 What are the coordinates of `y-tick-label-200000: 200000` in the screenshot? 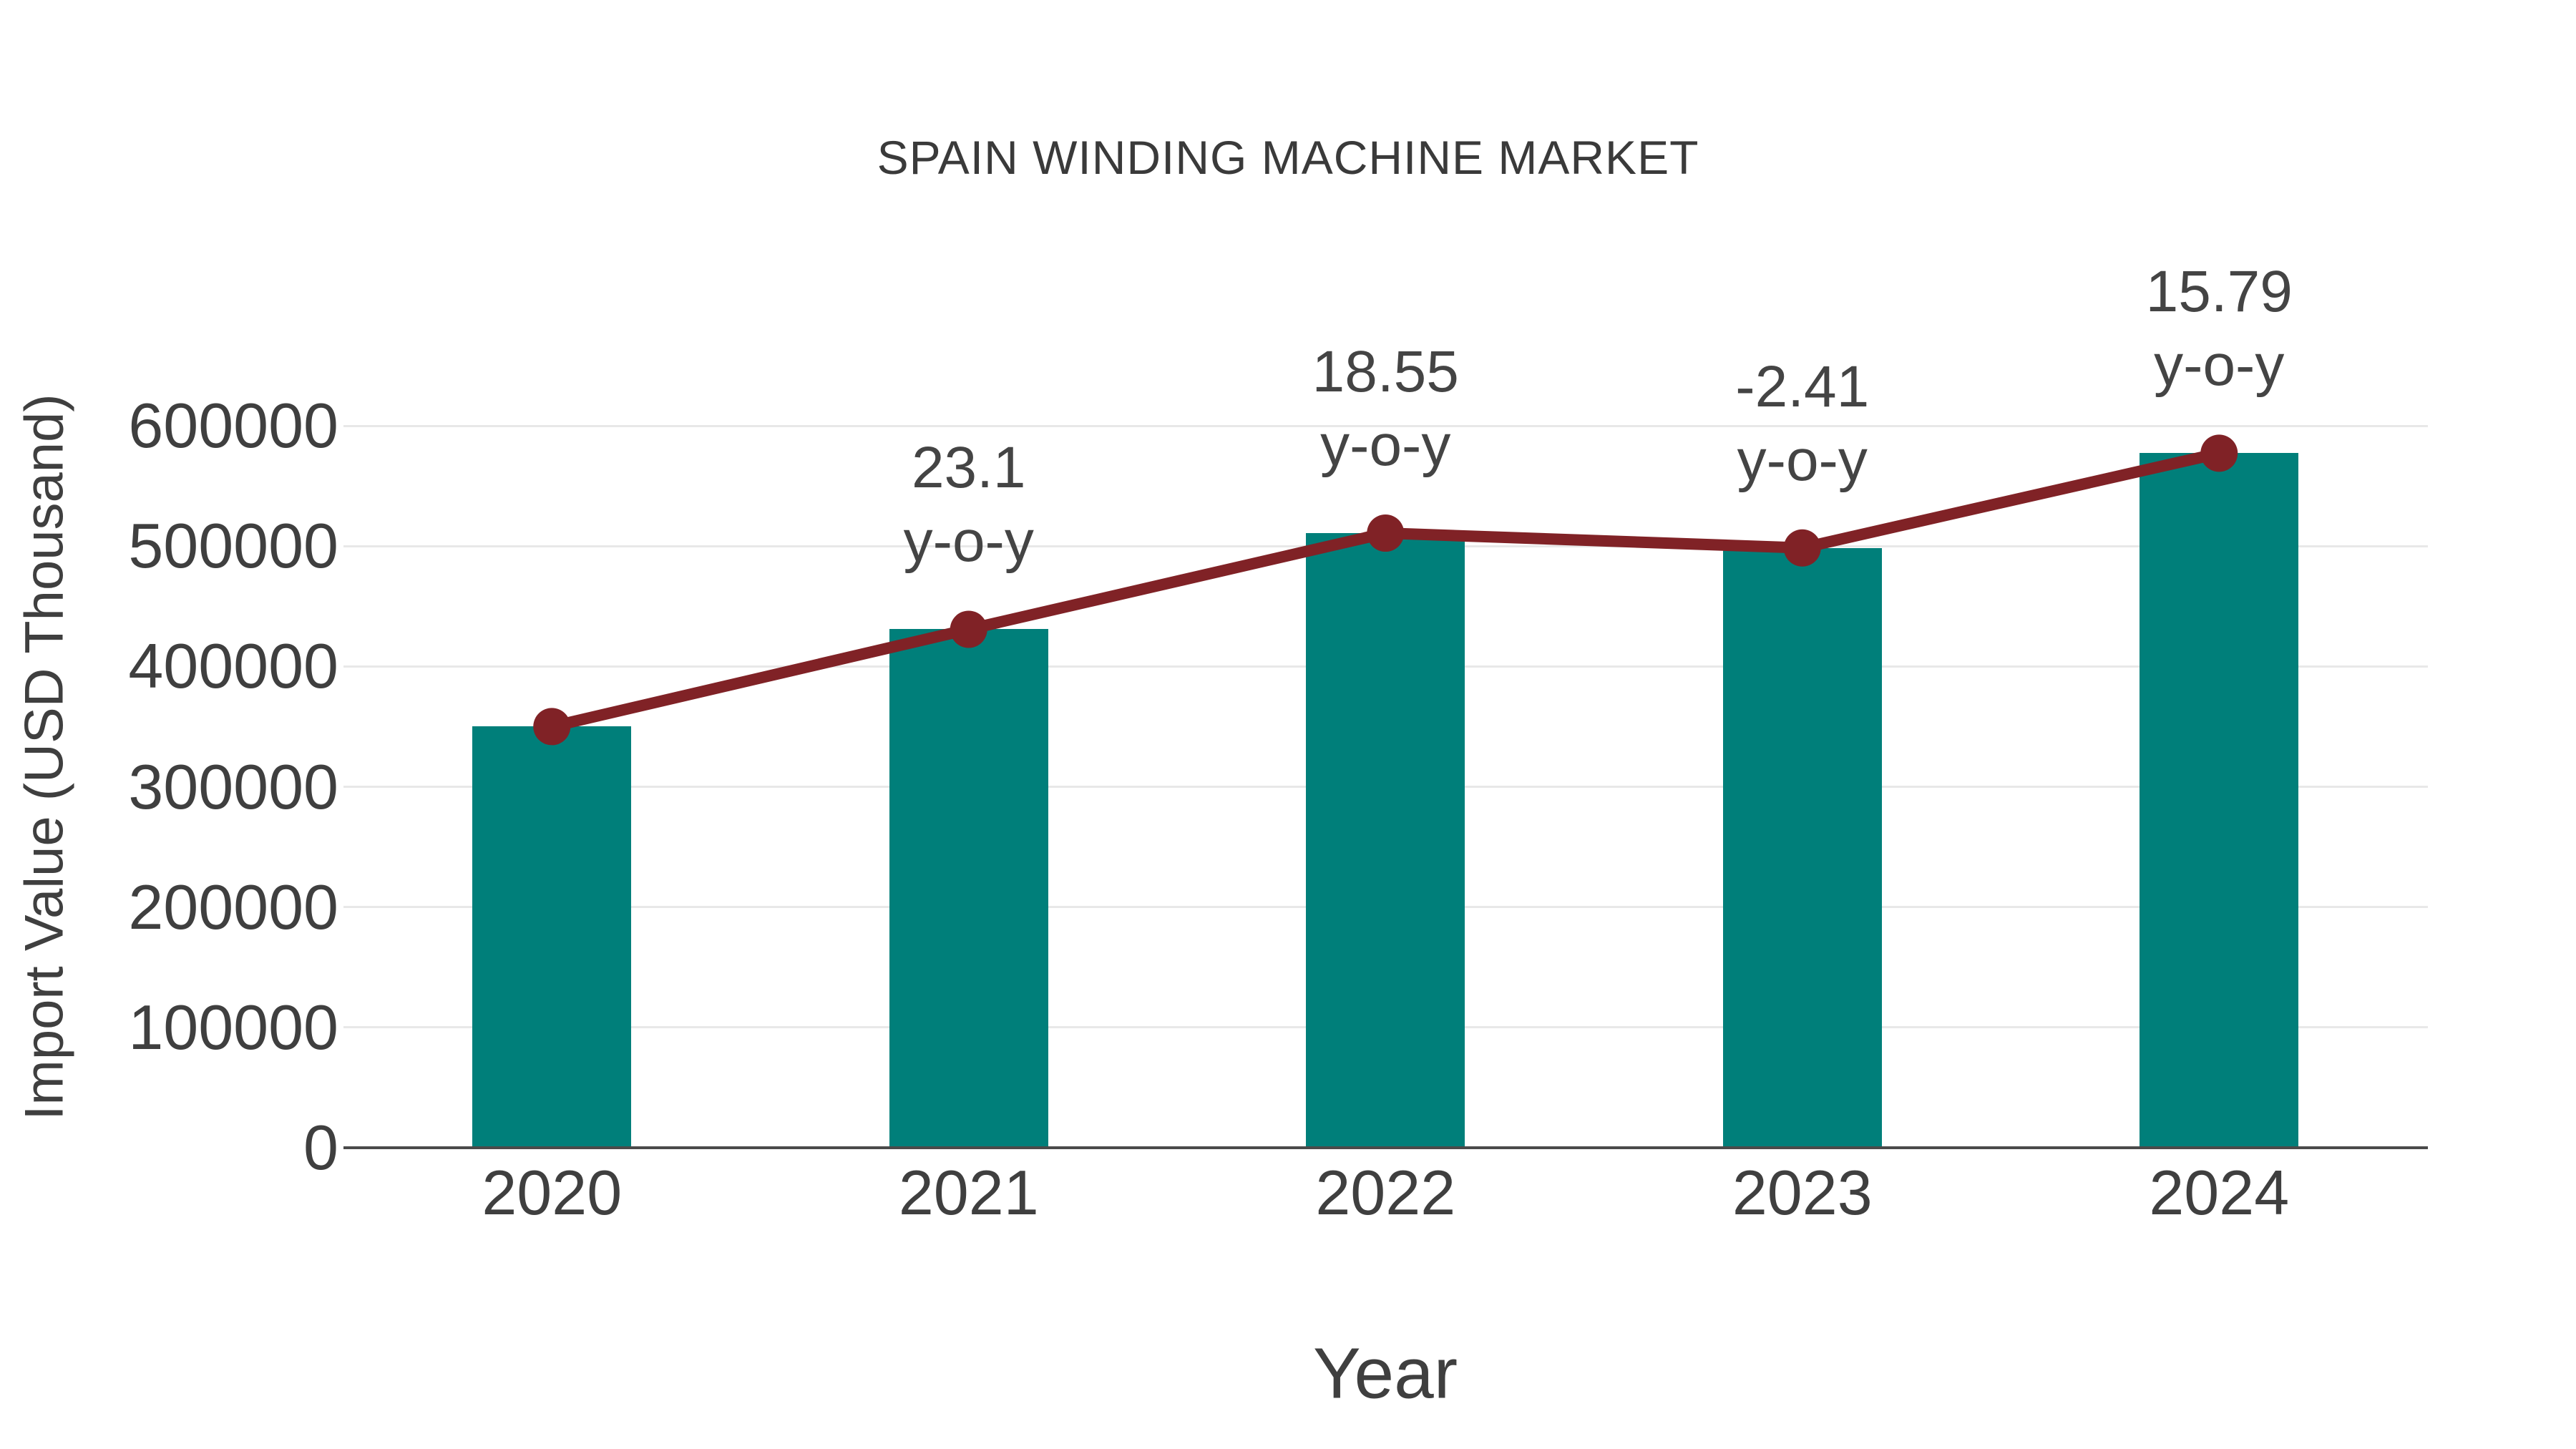 It's located at (233, 906).